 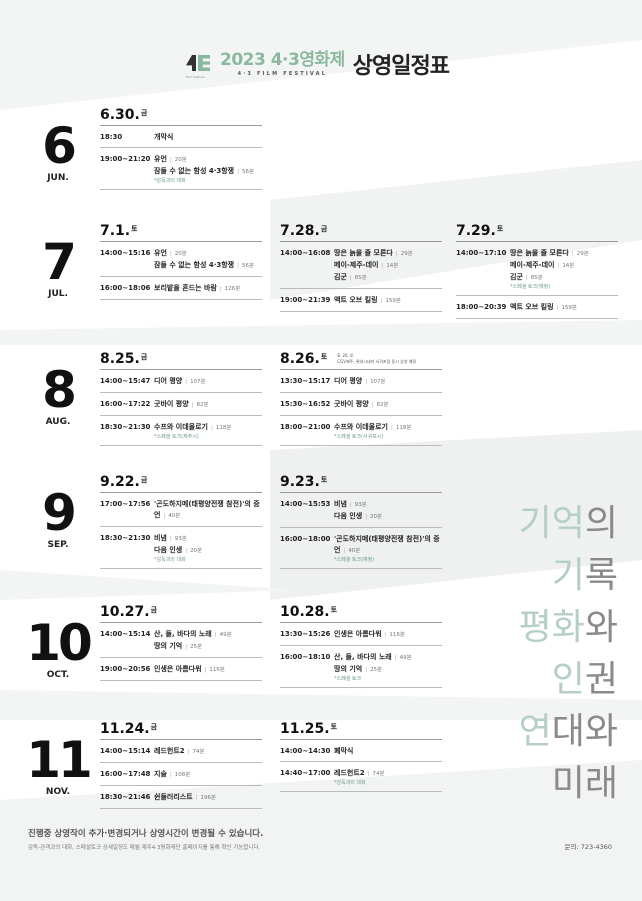 I want to click on film-title: '곤도하지메(태평양전쟁 참전)'의 증언, so click(x=207, y=509).